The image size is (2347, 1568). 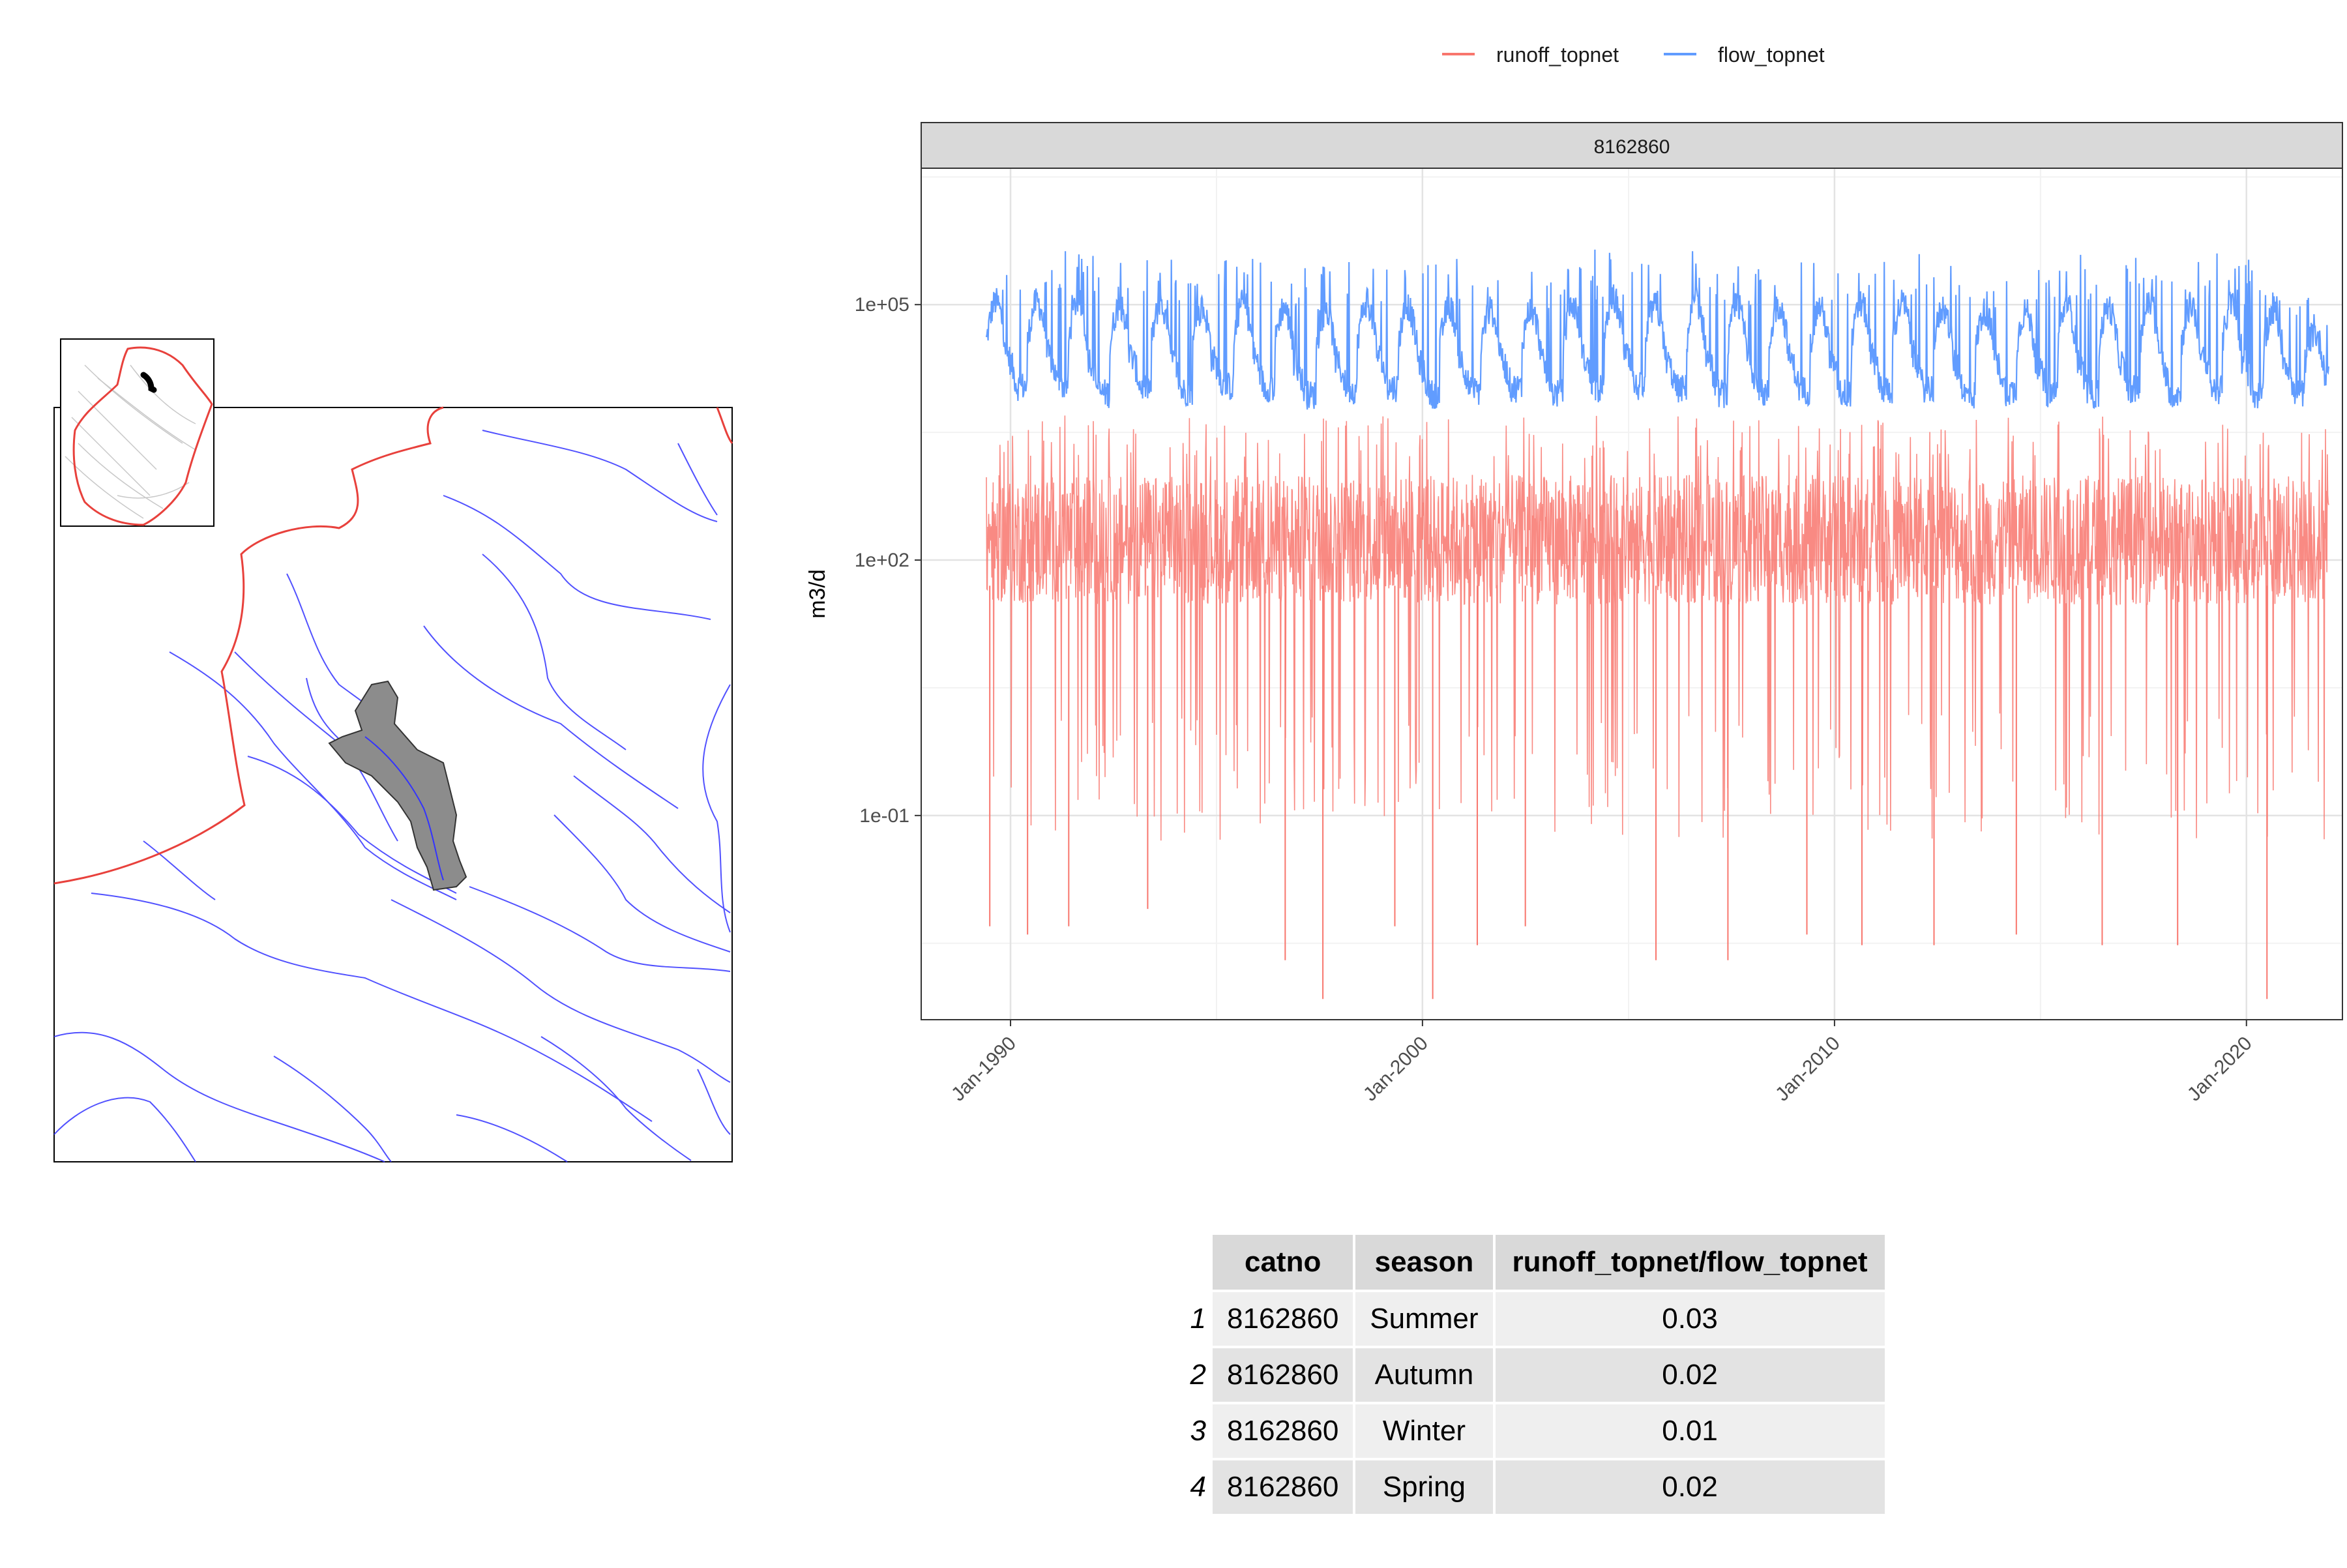 I want to click on river-network, so click(x=392, y=796).